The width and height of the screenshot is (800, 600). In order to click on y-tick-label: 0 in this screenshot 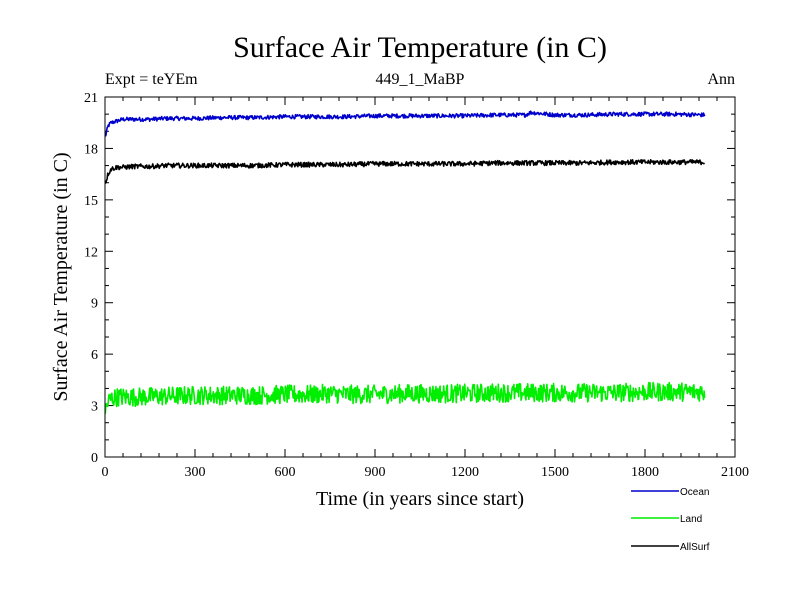, I will do `click(94, 458)`.